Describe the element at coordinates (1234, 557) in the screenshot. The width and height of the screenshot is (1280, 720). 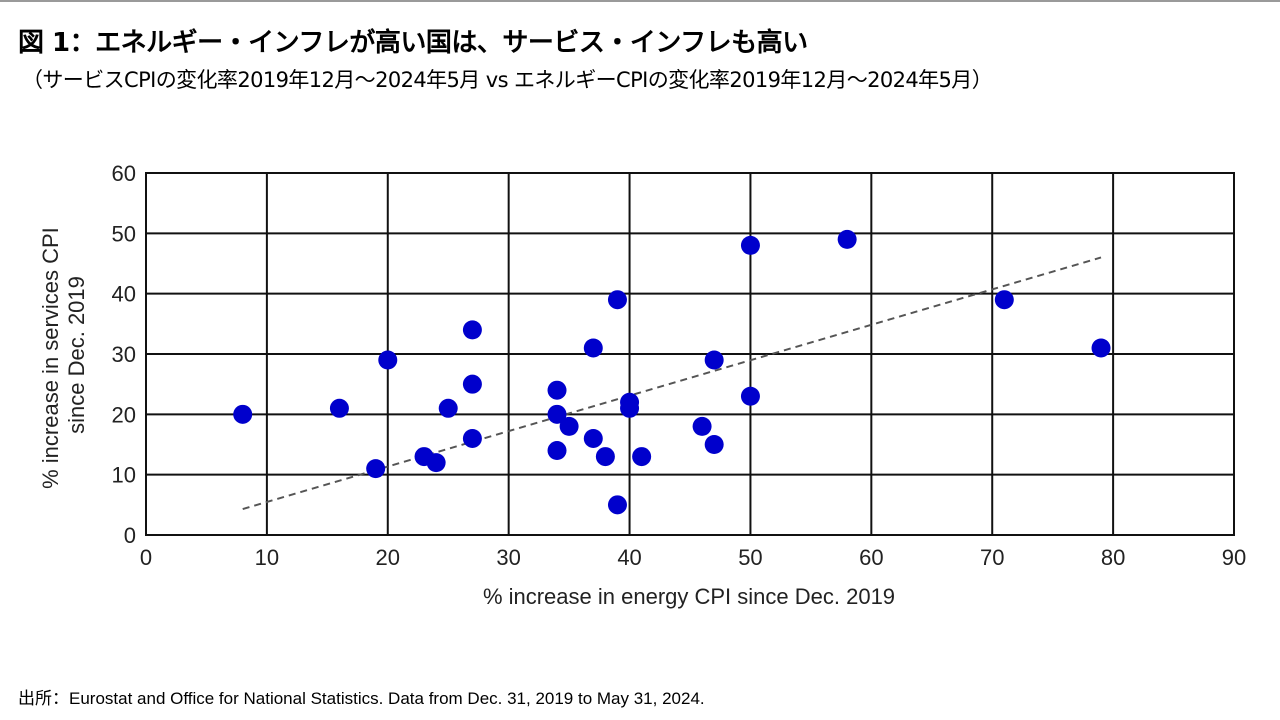
I see `x-tick-label: 90` at that location.